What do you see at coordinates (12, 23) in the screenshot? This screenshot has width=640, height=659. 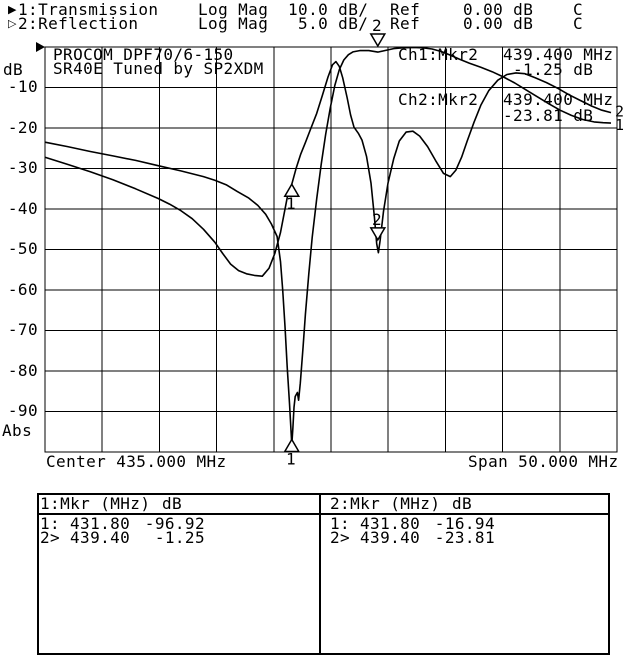 I see `ch2-marker-arrow-icon: ▷` at bounding box center [12, 23].